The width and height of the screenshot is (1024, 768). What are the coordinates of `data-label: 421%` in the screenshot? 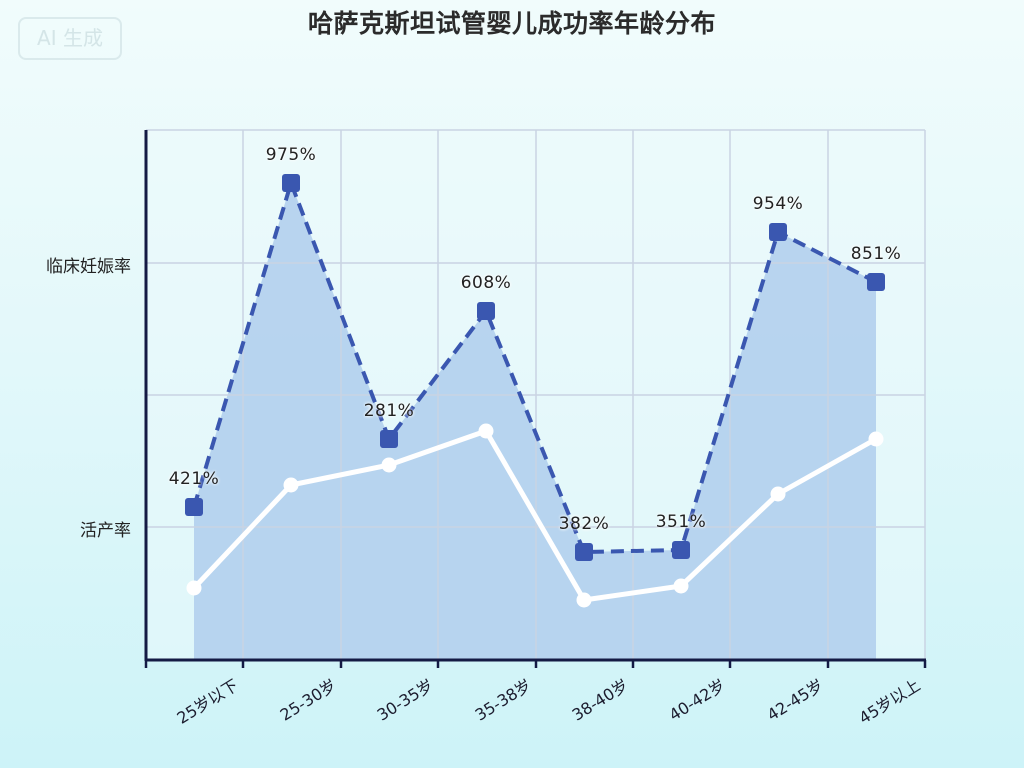 It's located at (194, 479).